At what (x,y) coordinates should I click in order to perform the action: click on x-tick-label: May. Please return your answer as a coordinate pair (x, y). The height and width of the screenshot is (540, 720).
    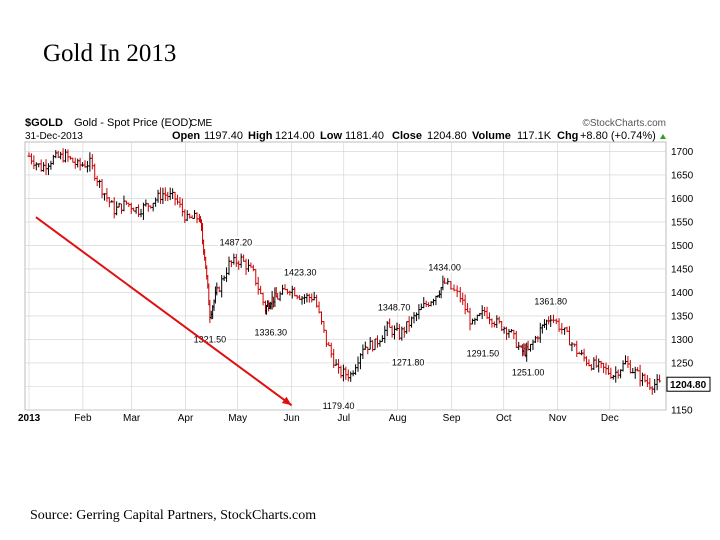
    Looking at the image, I should click on (237, 418).